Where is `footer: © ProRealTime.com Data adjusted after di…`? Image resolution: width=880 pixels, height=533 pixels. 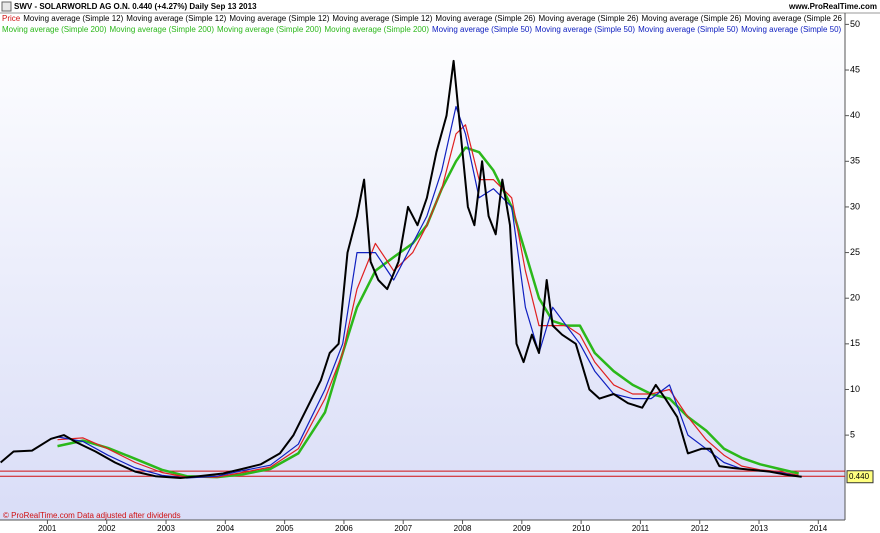 footer: © ProRealTime.com Data adjusted after di… is located at coordinates (92, 515).